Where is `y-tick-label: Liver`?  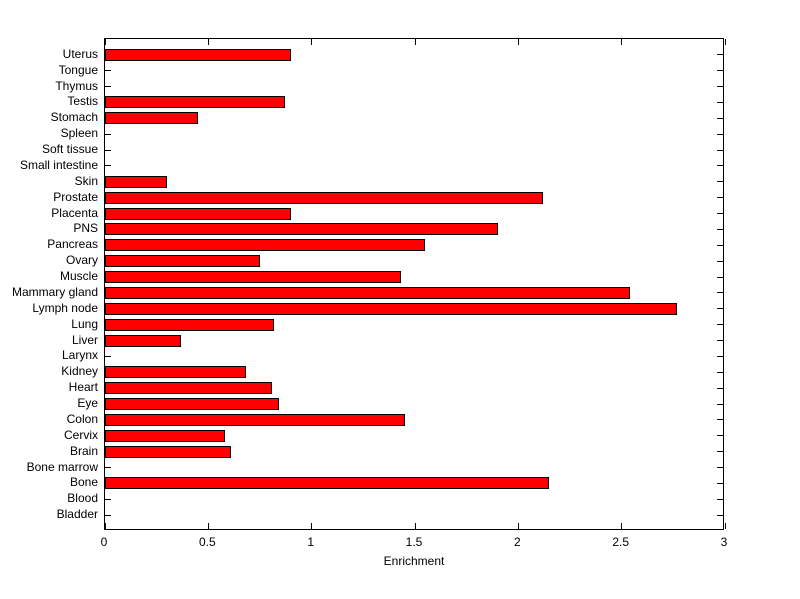
y-tick-label: Liver is located at coordinates (84, 339).